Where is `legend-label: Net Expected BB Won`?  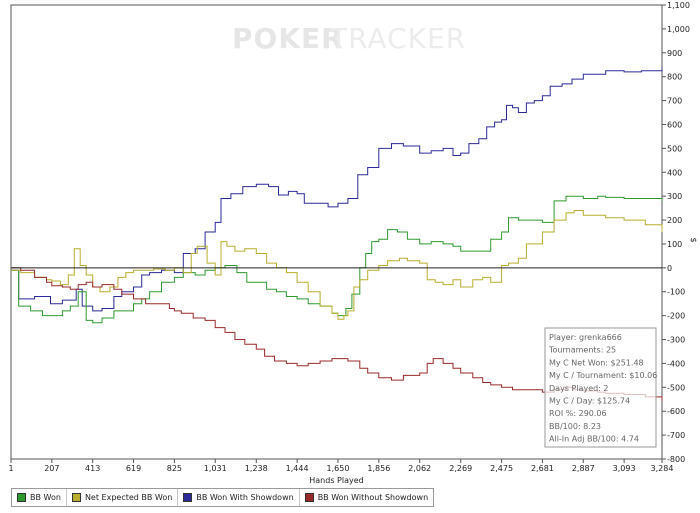
legend-label: Net Expected BB Won is located at coordinates (128, 497).